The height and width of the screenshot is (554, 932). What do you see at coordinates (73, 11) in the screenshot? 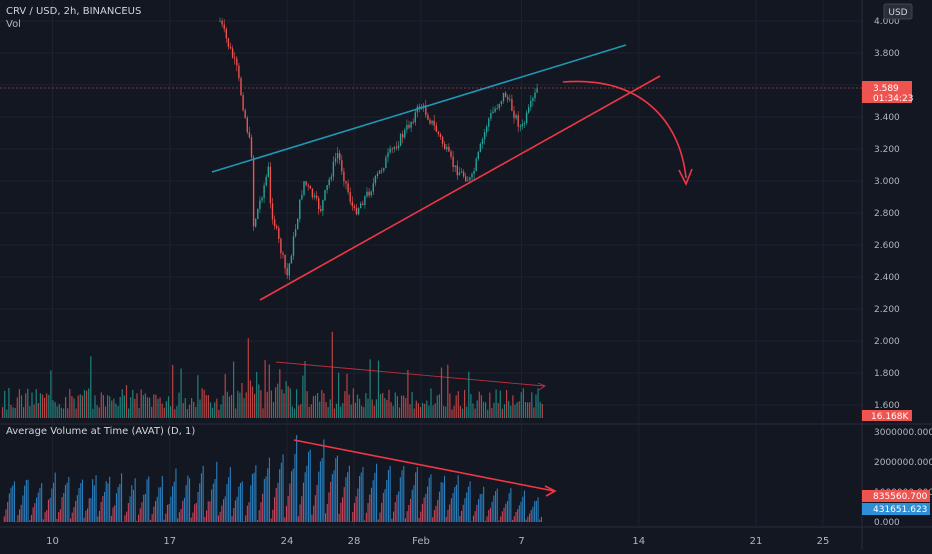
I see `symbol-title: CRV / USD, 2h, BINANCEUS` at bounding box center [73, 11].